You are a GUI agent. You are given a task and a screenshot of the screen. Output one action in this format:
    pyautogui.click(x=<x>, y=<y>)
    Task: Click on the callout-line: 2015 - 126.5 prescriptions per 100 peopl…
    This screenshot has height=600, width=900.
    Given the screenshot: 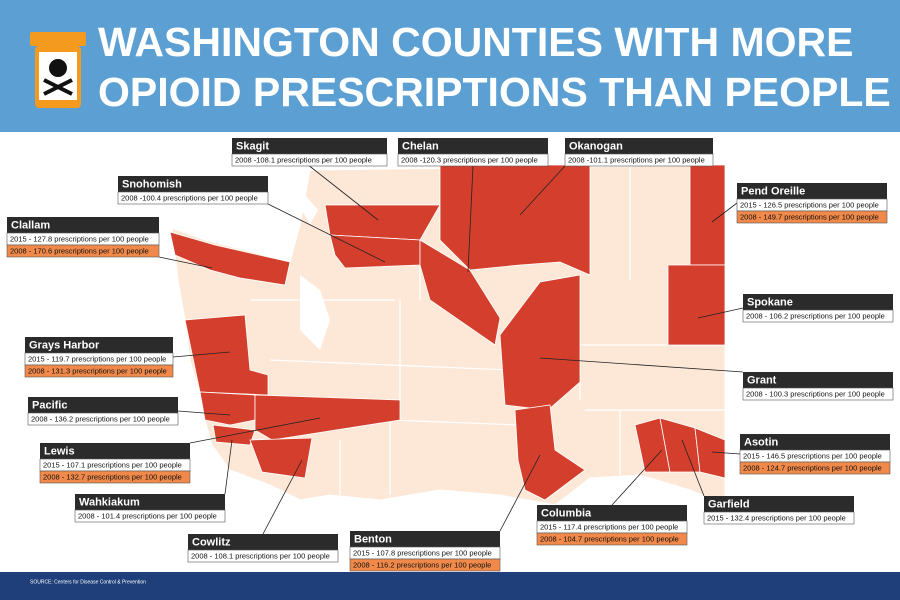 What is the action you would take?
    pyautogui.click(x=809, y=204)
    